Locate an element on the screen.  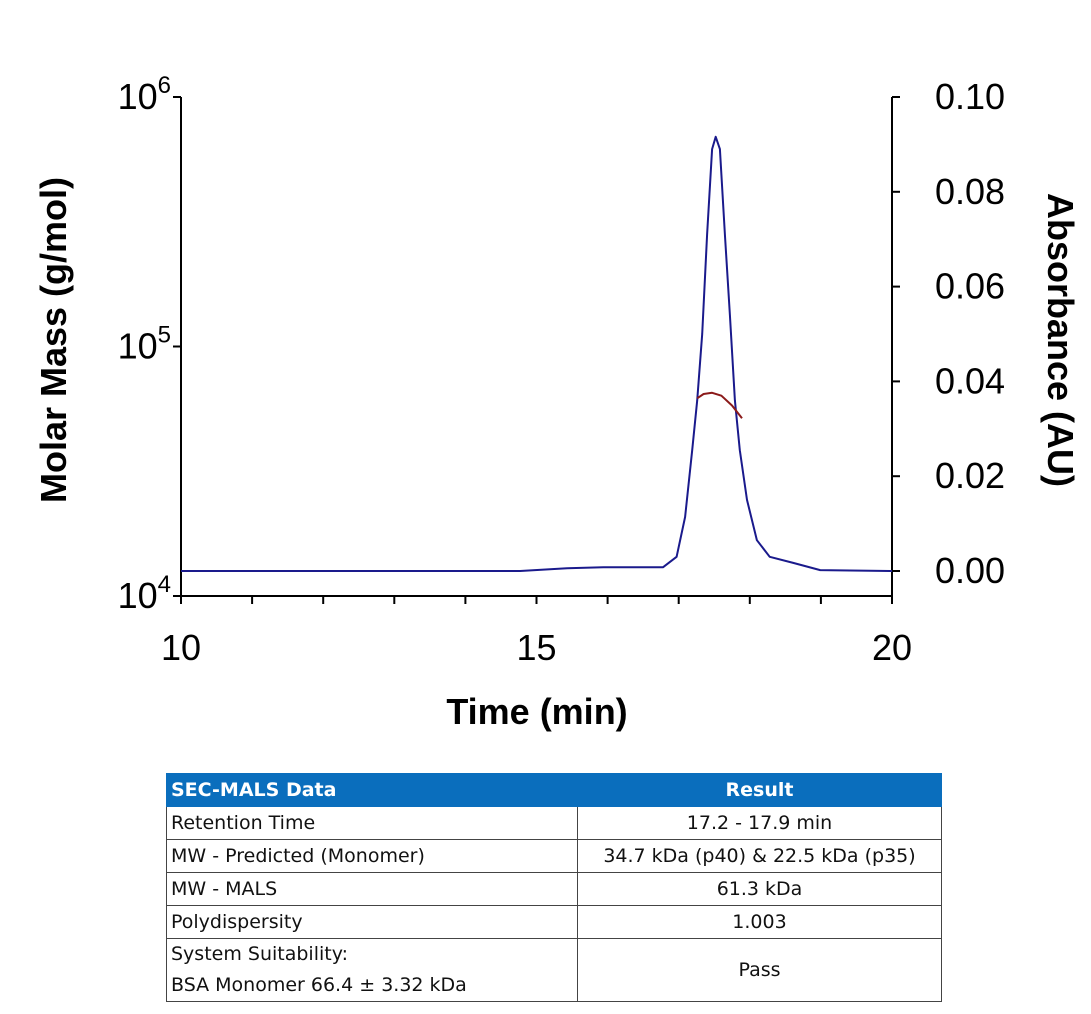
right-tick-label: 0.06 is located at coordinates (970, 286).